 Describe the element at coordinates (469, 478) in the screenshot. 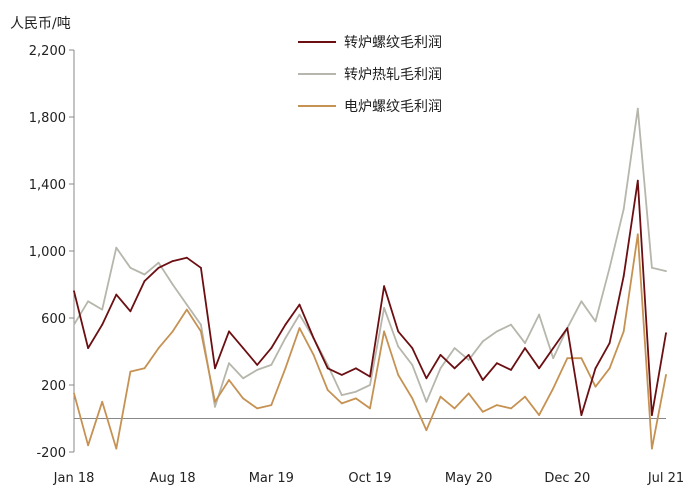

I see `x-tick-label: May 20` at that location.